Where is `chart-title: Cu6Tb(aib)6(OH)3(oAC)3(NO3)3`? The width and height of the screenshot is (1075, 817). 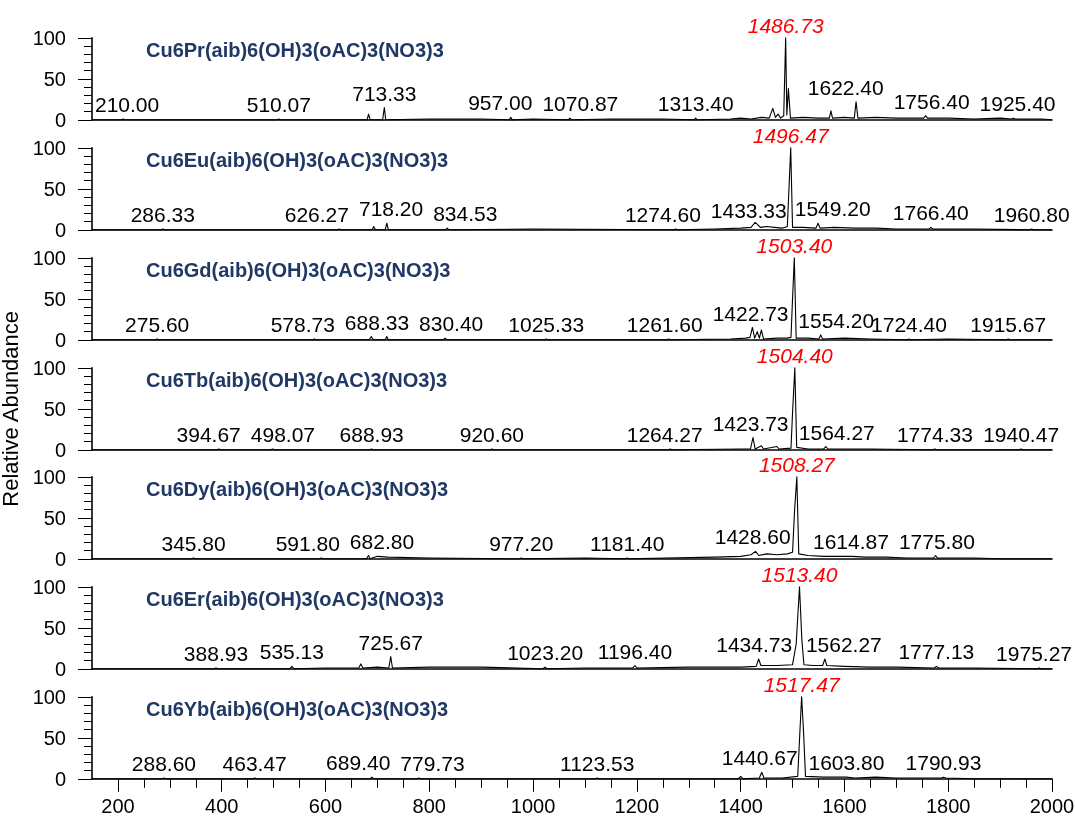 chart-title: Cu6Tb(aib)6(OH)3(oAC)3(NO3)3 is located at coordinates (297, 379).